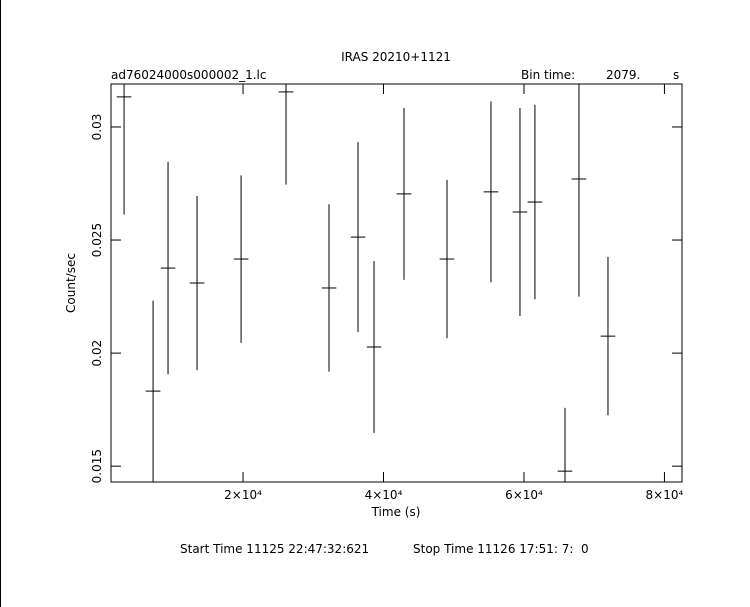 Image resolution: width=750 pixels, height=607 pixels. What do you see at coordinates (384, 495) in the screenshot?
I see `x-tick-label: 4×10⁴` at bounding box center [384, 495].